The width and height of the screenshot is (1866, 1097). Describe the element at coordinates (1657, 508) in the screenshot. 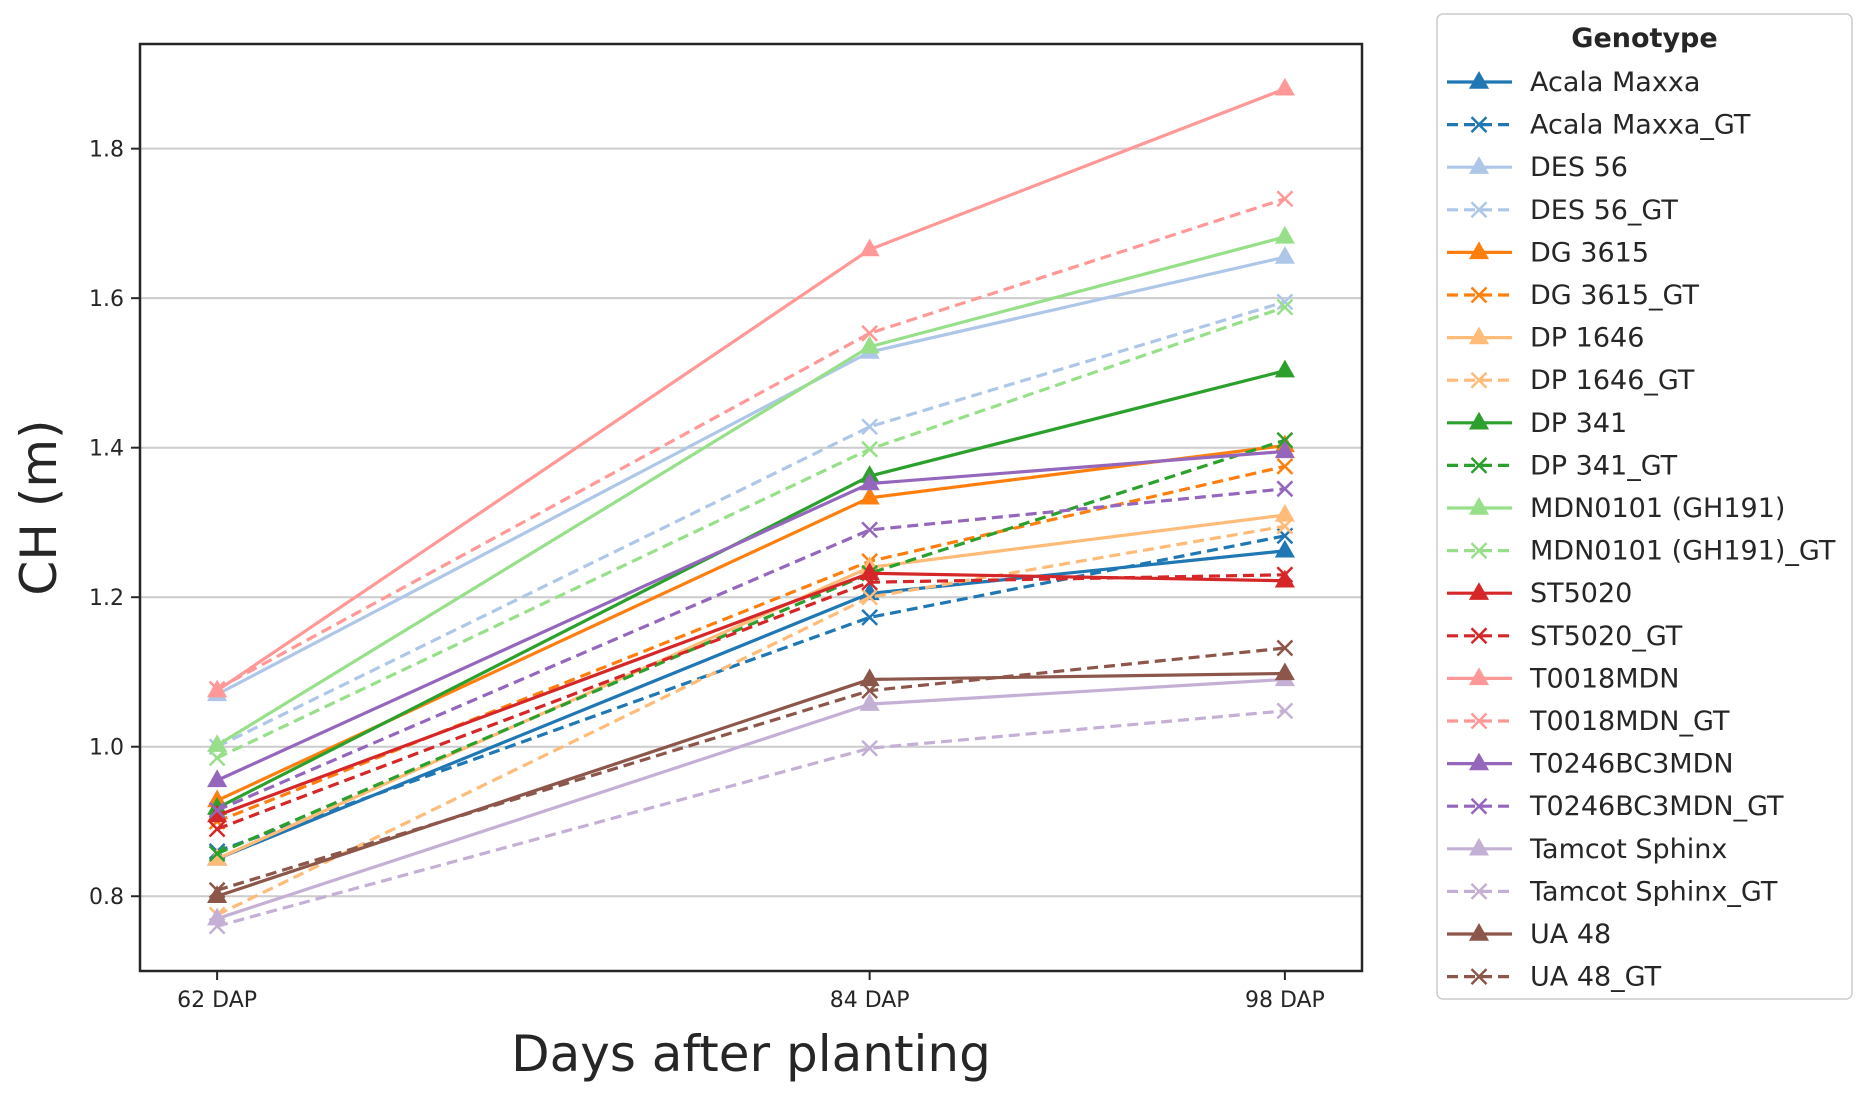

I see `legend-label: MDN0101 (GH191)` at that location.